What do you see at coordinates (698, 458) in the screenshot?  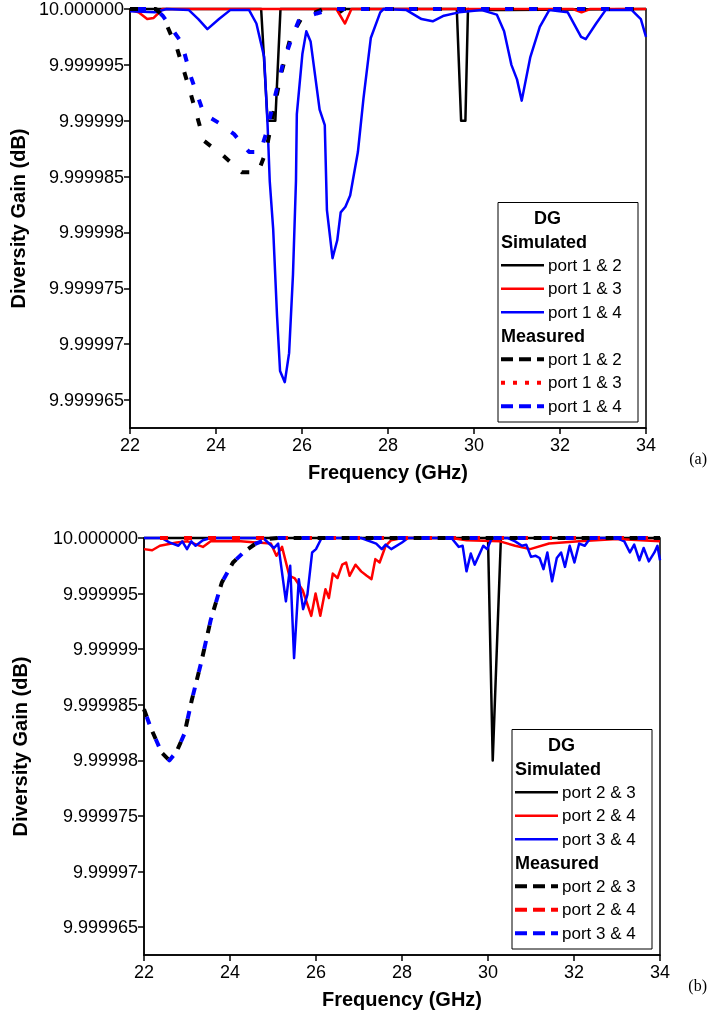 I see `text: (a)` at bounding box center [698, 458].